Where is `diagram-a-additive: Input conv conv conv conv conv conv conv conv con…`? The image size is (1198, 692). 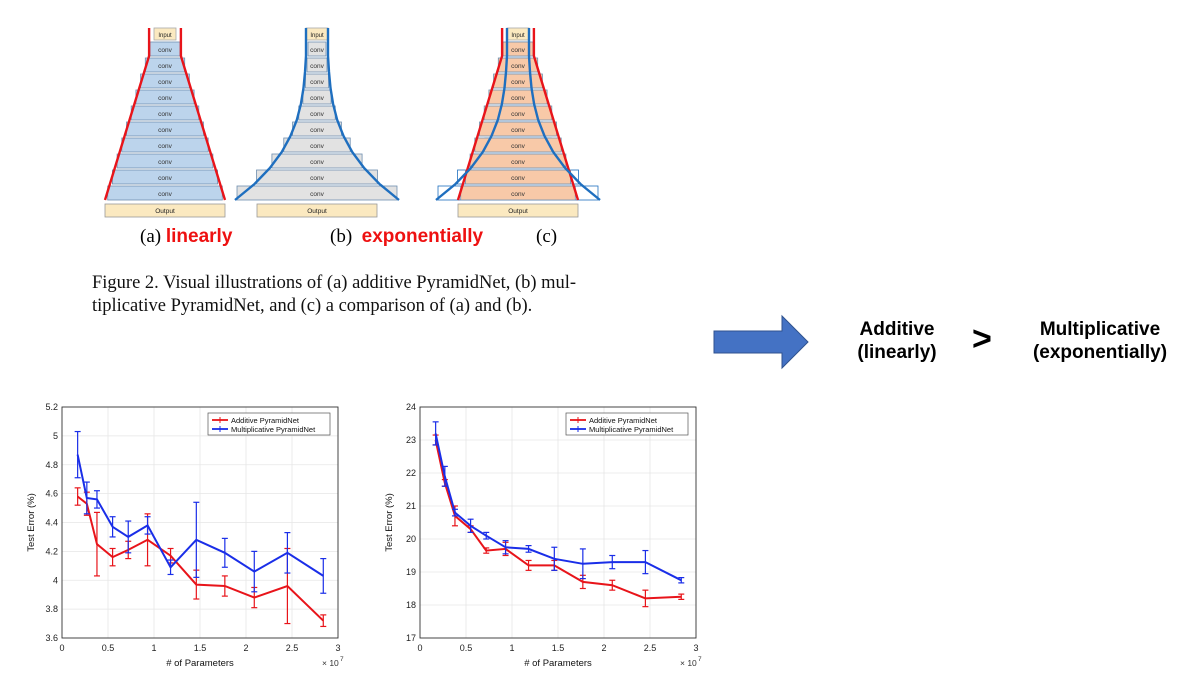
diagram-a-additive: Input conv conv conv conv conv conv conv conv con… is located at coordinates (165, 122).